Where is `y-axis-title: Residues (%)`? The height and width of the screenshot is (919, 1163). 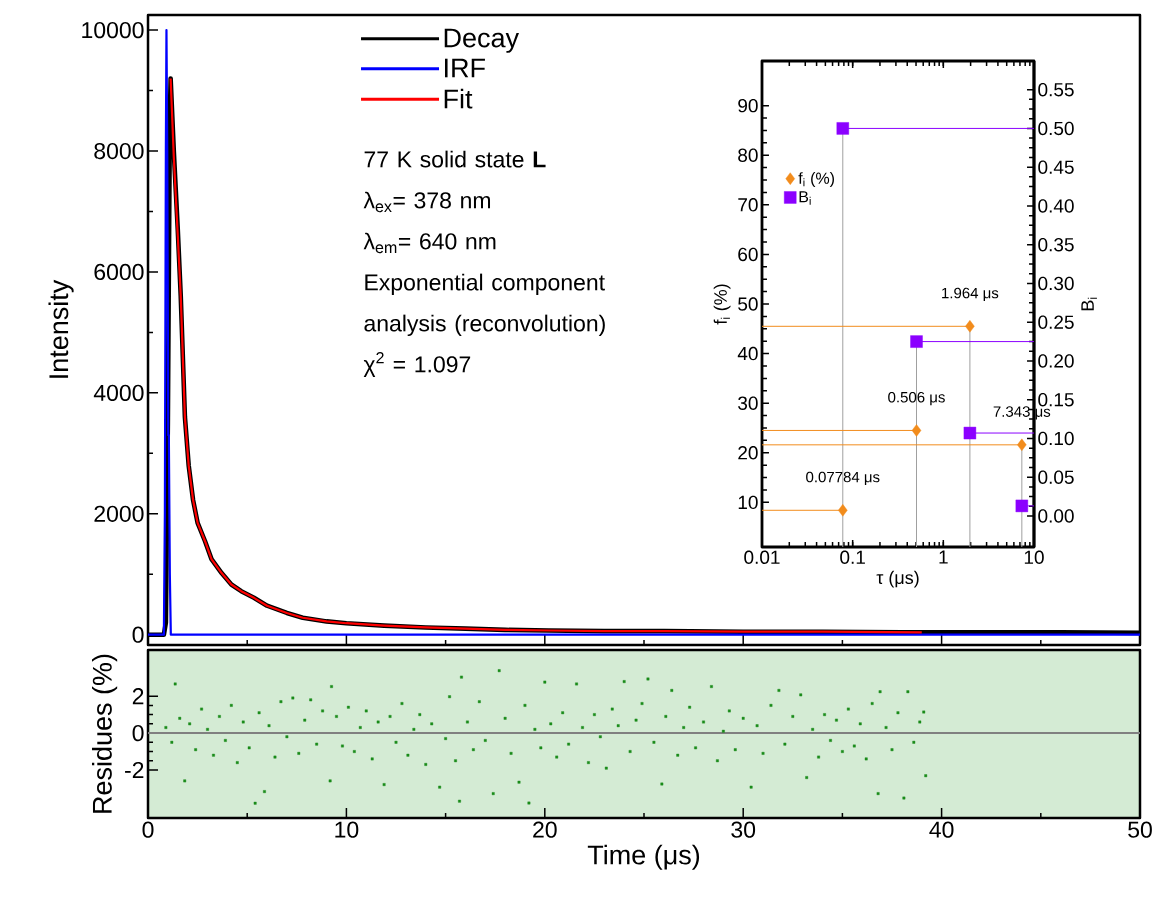
y-axis-title: Residues (%) is located at coordinates (105, 733).